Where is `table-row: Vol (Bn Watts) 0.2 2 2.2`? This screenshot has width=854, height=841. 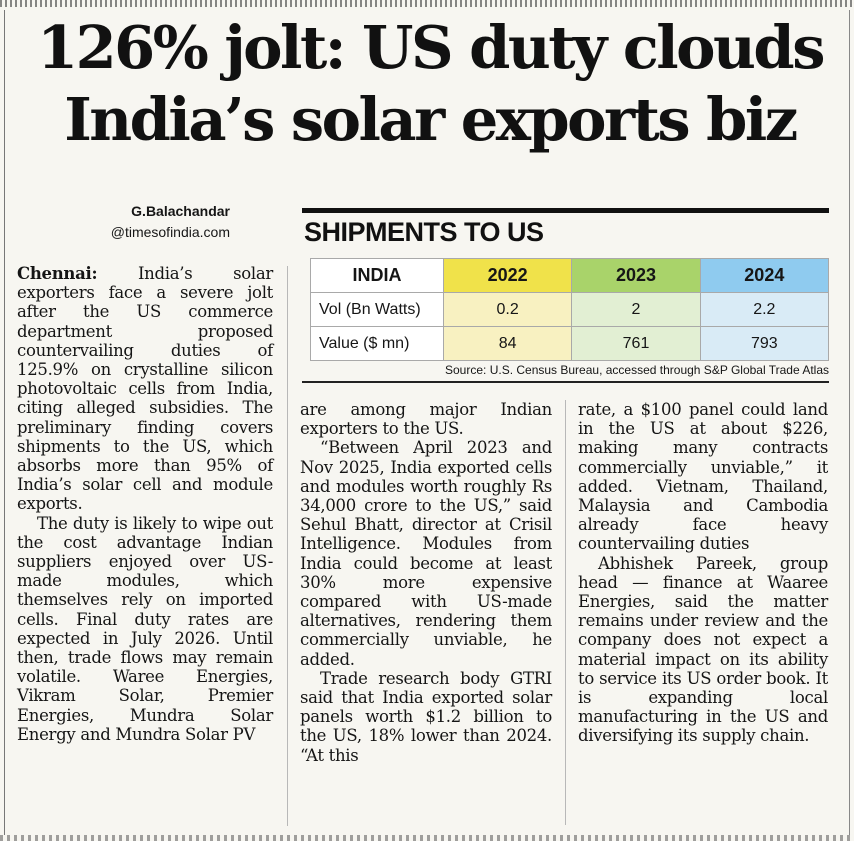
table-row: Vol (Bn Watts) 0.2 2 2.2 is located at coordinates (570, 309).